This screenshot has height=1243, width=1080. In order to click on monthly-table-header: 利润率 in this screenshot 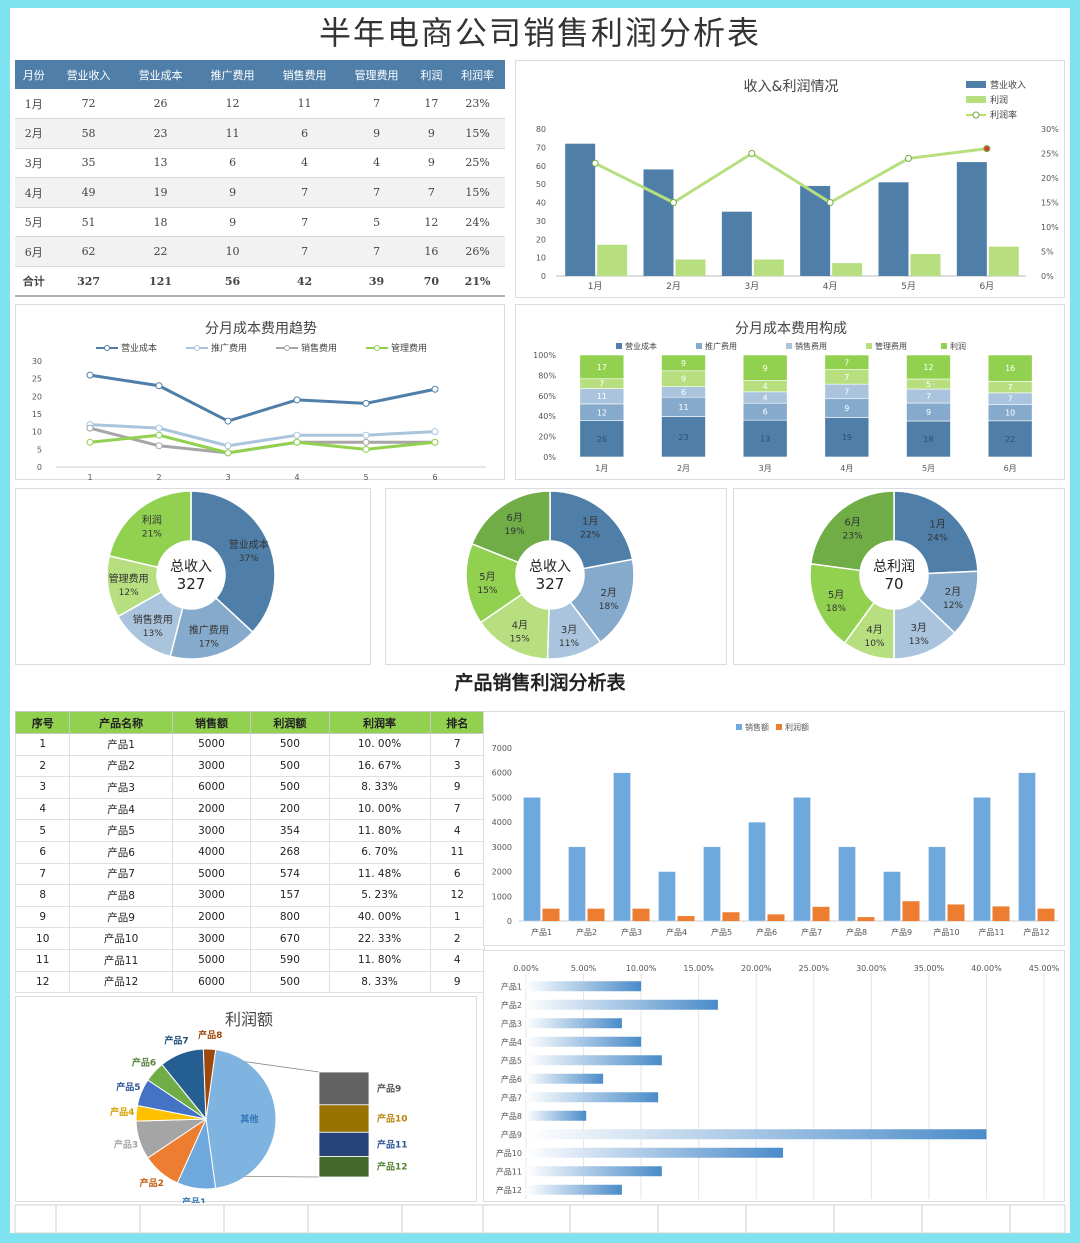, I will do `click(477, 74)`.